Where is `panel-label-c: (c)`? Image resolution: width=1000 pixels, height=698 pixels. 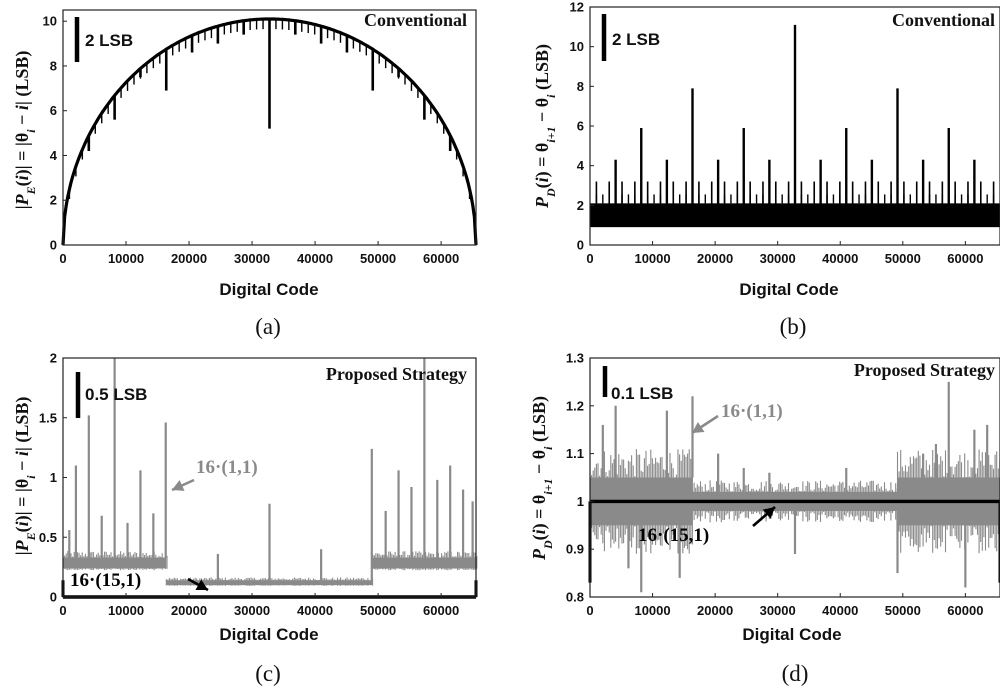 panel-label-c: (c) is located at coordinates (268, 673).